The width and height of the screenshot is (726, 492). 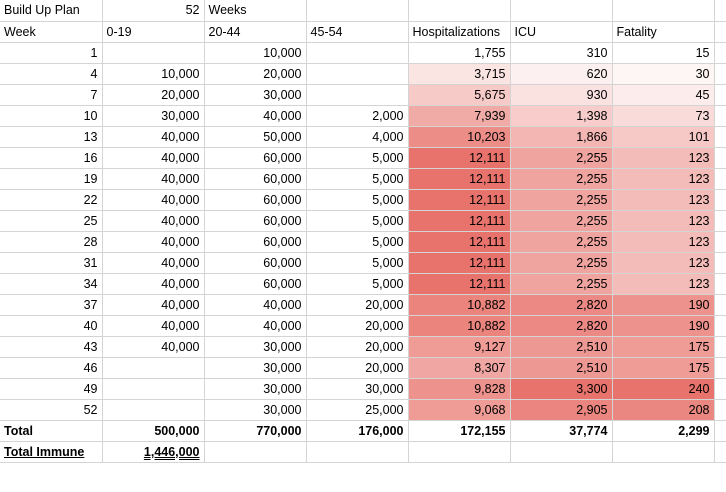 I want to click on cell-week: 43, so click(x=51, y=347).